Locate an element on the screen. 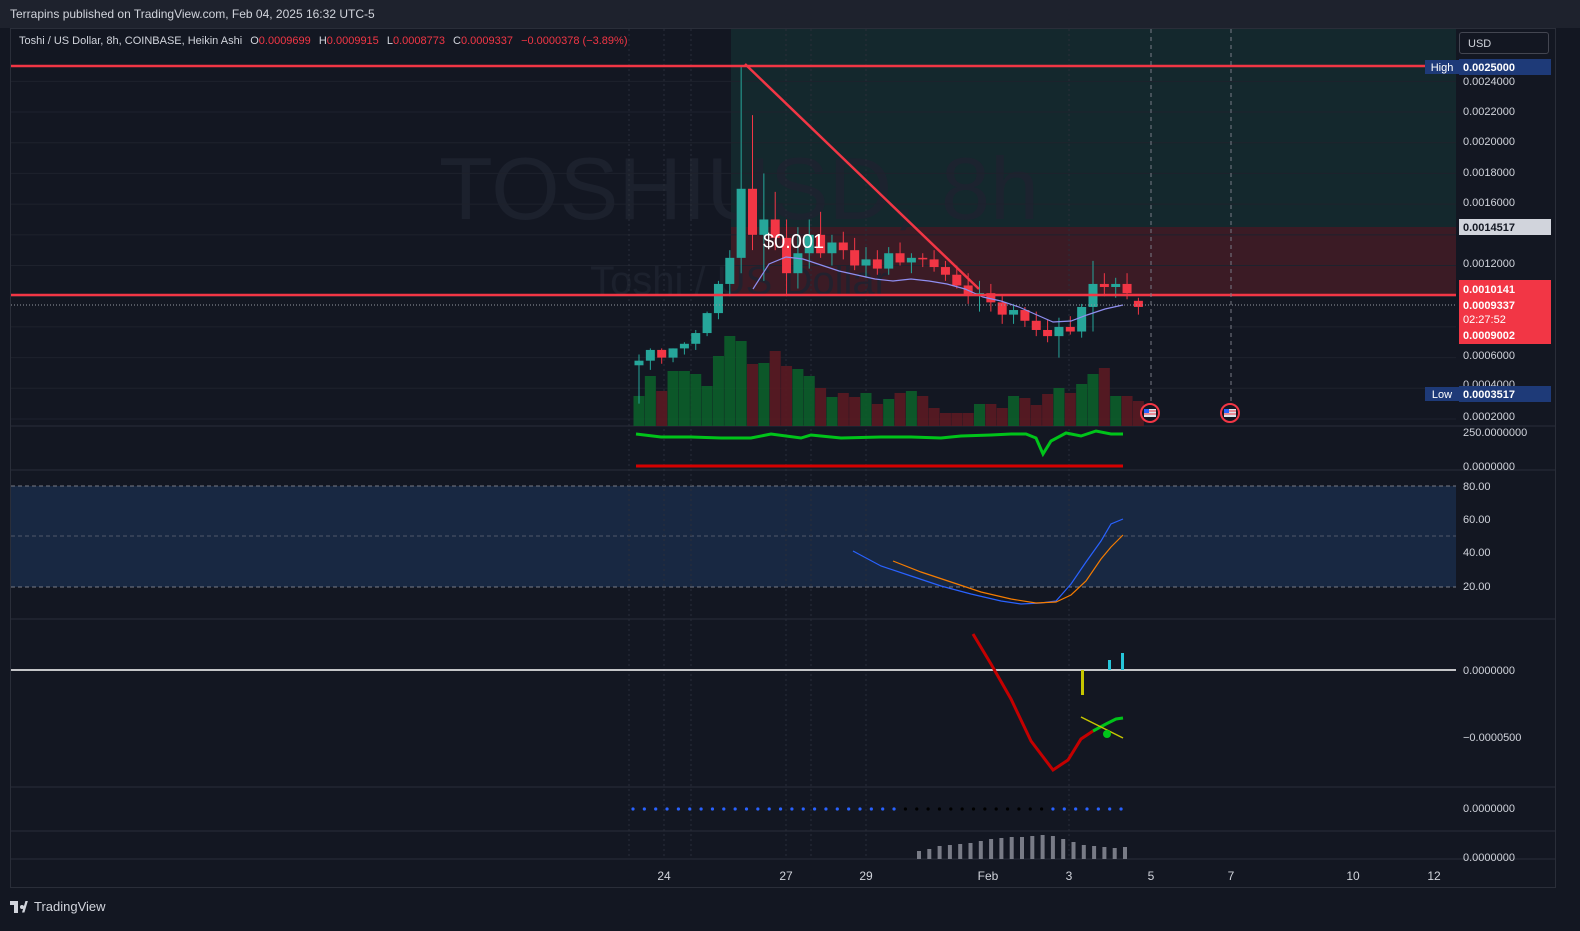 This screenshot has width=1580, height=931. pane-axis-label: −0.0000500 is located at coordinates (1492, 738).